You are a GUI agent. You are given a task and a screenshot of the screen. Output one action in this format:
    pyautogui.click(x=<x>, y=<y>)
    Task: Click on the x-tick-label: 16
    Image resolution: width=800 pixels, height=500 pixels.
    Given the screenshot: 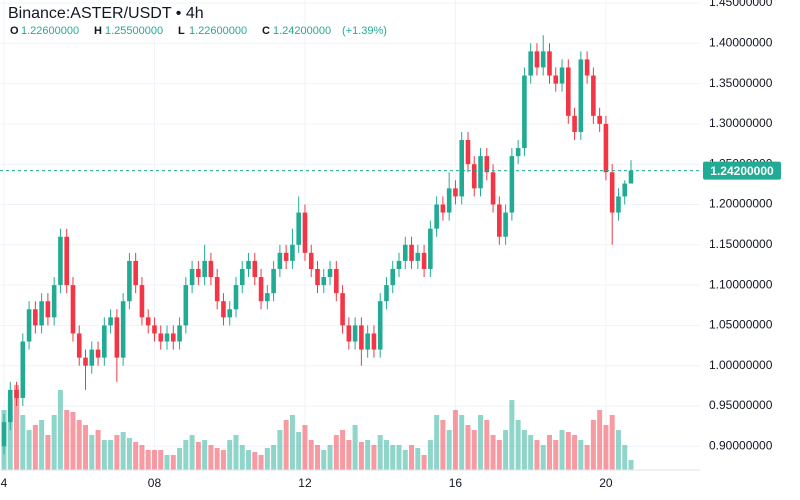 What is the action you would take?
    pyautogui.click(x=456, y=483)
    